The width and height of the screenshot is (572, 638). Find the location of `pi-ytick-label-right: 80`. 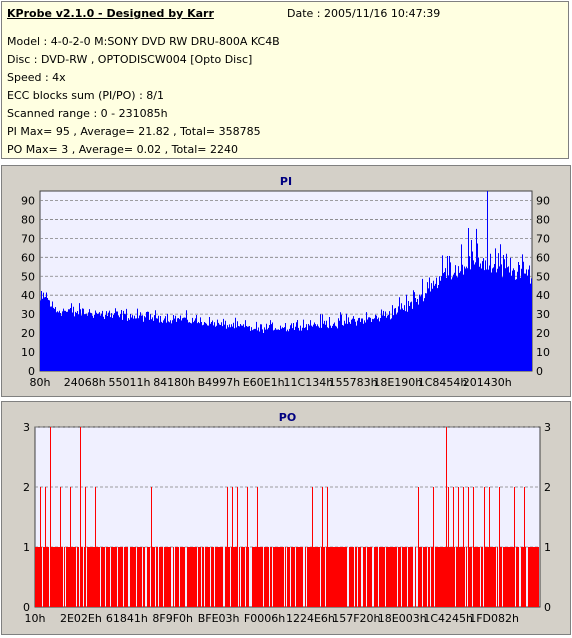

pi-ytick-label-right: 80 is located at coordinates (543, 219).